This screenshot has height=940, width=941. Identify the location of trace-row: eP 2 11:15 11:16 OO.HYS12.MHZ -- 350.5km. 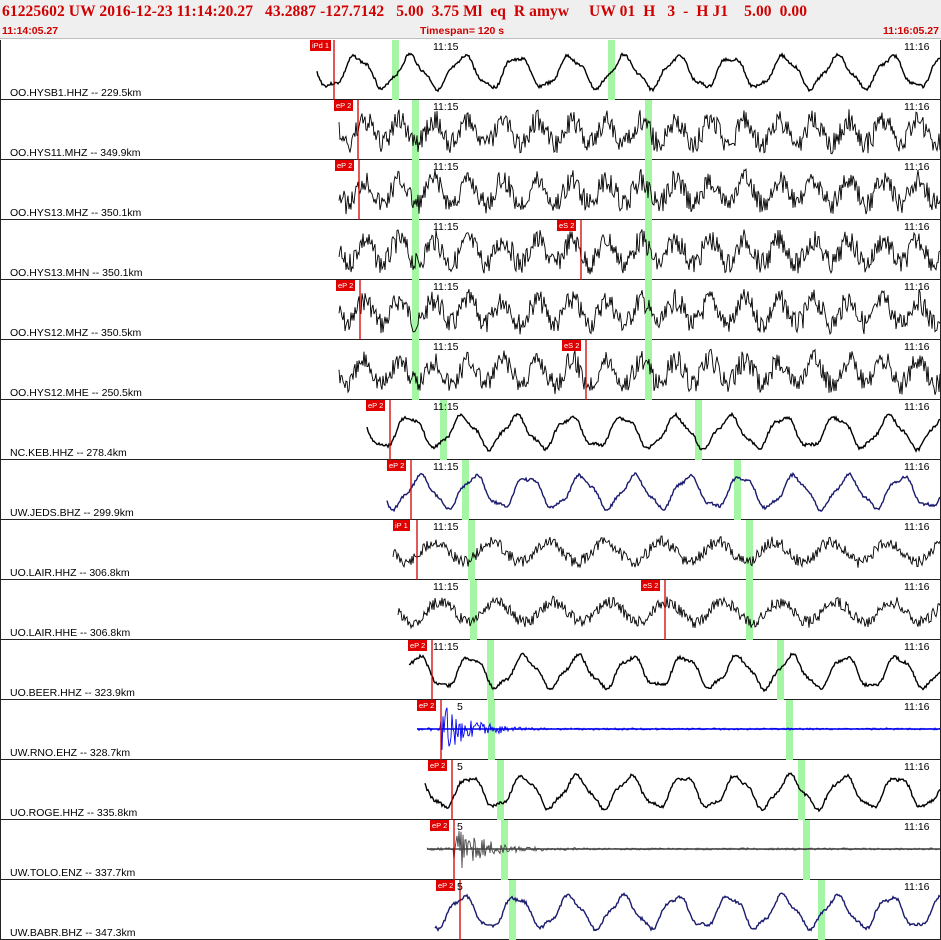
(471, 310).